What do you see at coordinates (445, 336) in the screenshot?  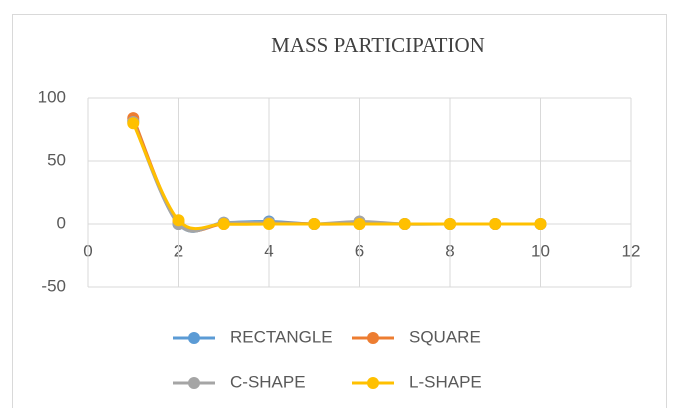 I see `legend-label: SQUARE` at bounding box center [445, 336].